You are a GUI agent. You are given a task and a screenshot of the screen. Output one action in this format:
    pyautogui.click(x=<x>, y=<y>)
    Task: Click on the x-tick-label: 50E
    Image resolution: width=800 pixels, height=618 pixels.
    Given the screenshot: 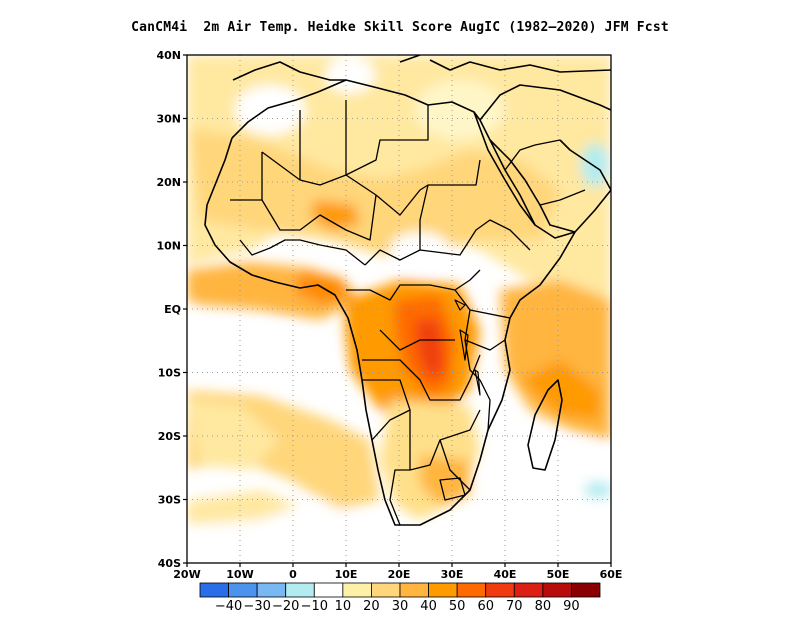 What is the action you would take?
    pyautogui.click(x=558, y=574)
    